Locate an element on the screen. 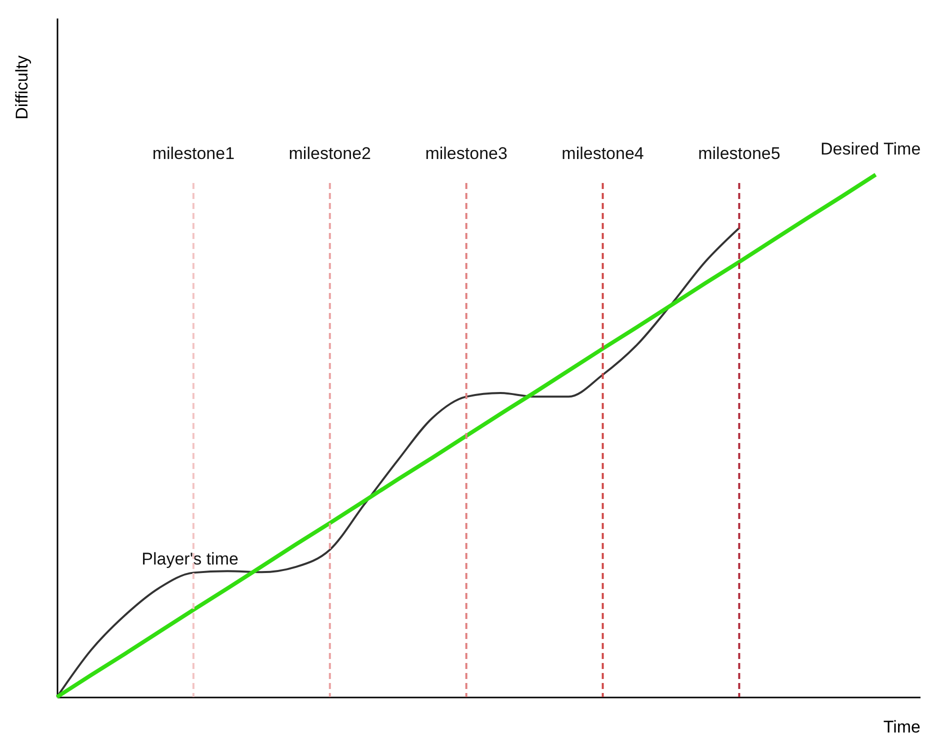 Image resolution: width=928 pixels, height=742 pixels. series-label: Player's time is located at coordinates (190, 559).